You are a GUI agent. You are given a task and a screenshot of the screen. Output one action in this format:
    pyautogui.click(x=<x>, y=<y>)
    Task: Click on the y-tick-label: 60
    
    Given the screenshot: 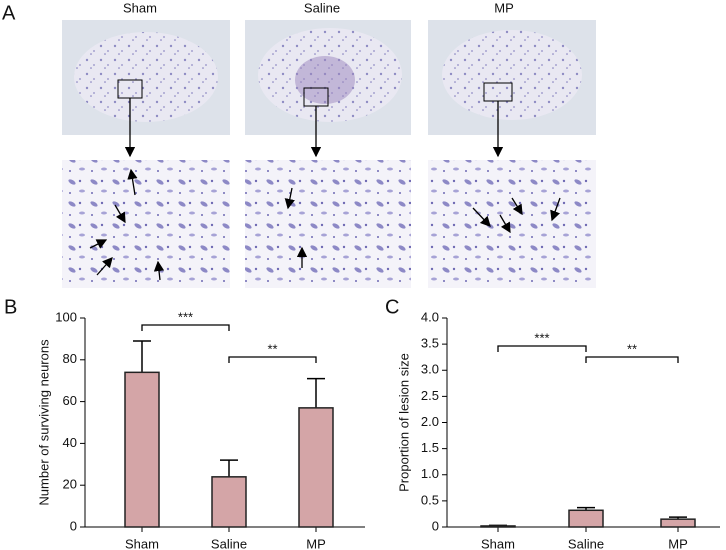 What is the action you would take?
    pyautogui.click(x=70, y=400)
    